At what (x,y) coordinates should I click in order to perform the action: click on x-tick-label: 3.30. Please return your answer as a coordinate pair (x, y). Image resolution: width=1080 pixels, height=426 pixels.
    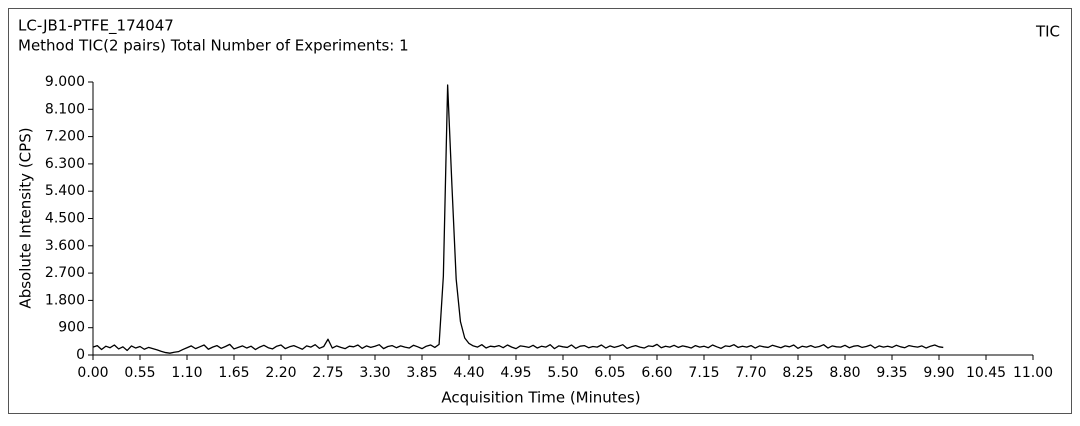
    Looking at the image, I should click on (374, 373).